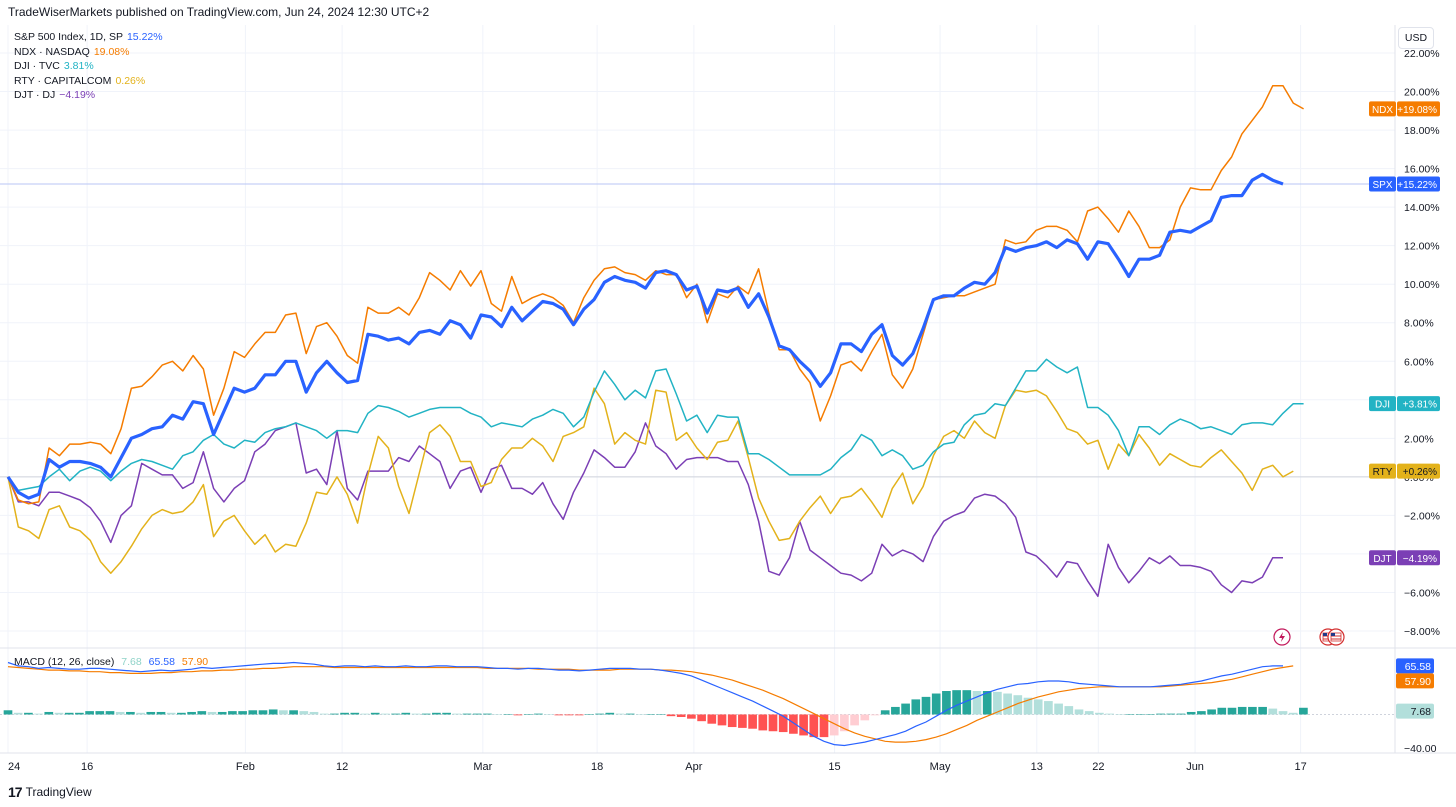 The image size is (1456, 807). What do you see at coordinates (650, 704) in the screenshot?
I see `macd-signal-line` at bounding box center [650, 704].